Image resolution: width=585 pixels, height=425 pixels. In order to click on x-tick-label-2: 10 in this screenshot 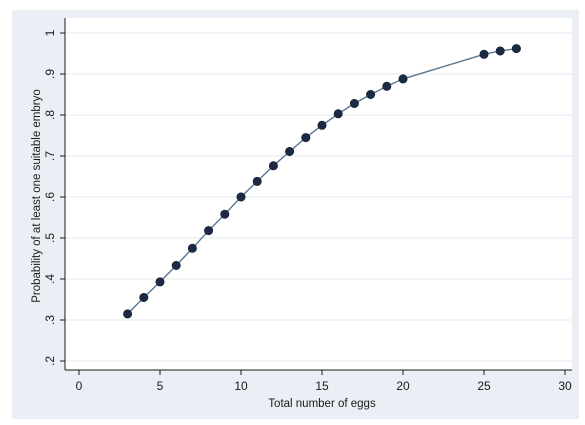, I will do `click(241, 386)`.